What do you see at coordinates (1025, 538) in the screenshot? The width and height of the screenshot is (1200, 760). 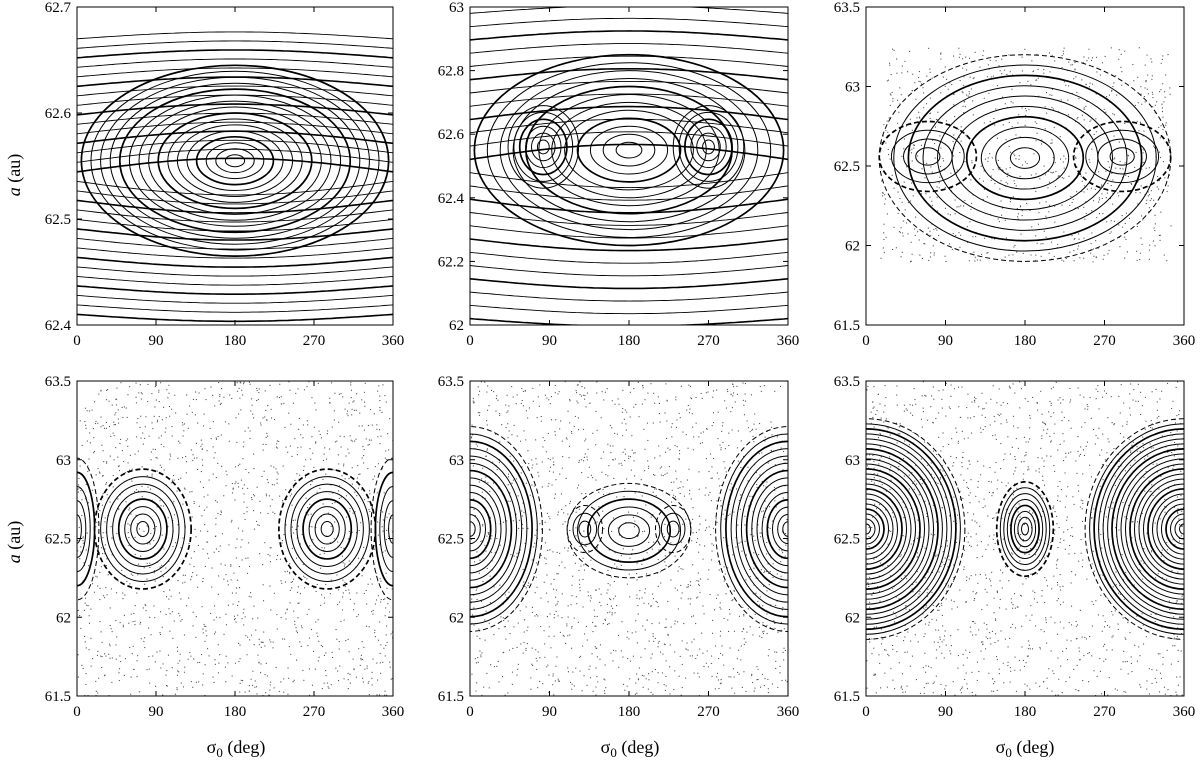 I see `plot-area-bottom-right` at bounding box center [1025, 538].